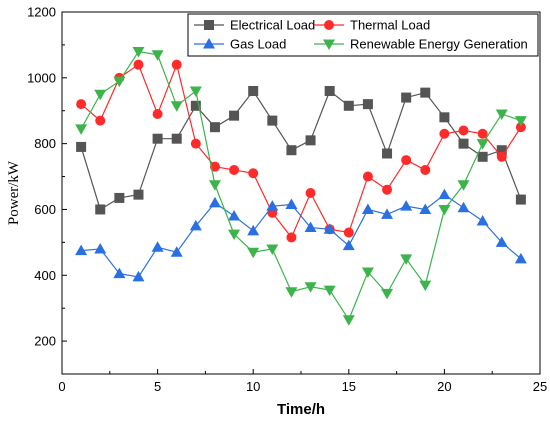  I want to click on x-tick-label-0: 0, so click(61, 386).